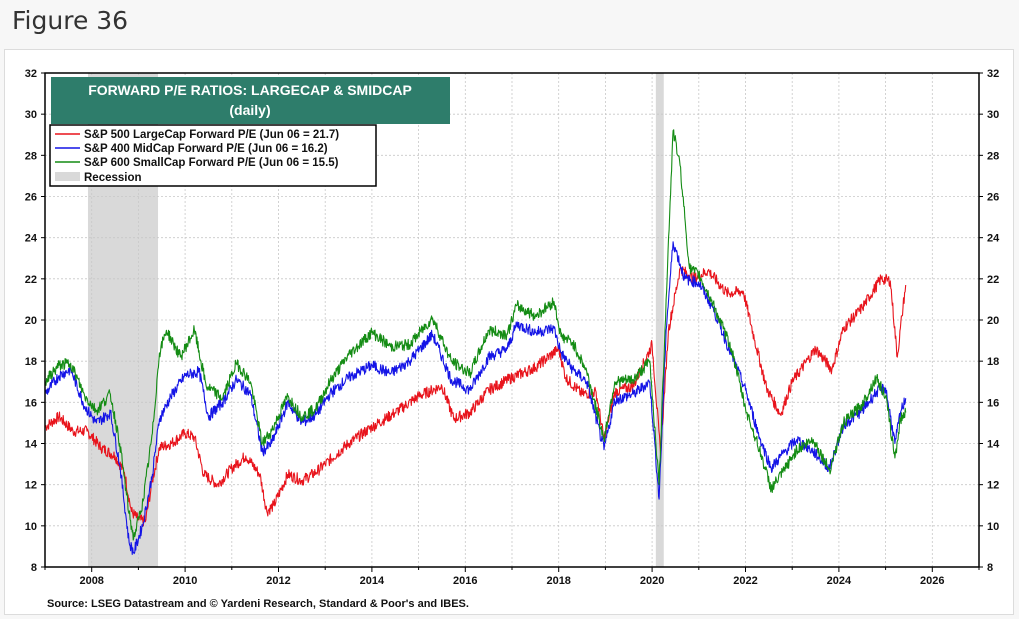 This screenshot has height=619, width=1019. Describe the element at coordinates (993, 362) in the screenshot. I see `y-tick-label-right-5: 18` at that location.